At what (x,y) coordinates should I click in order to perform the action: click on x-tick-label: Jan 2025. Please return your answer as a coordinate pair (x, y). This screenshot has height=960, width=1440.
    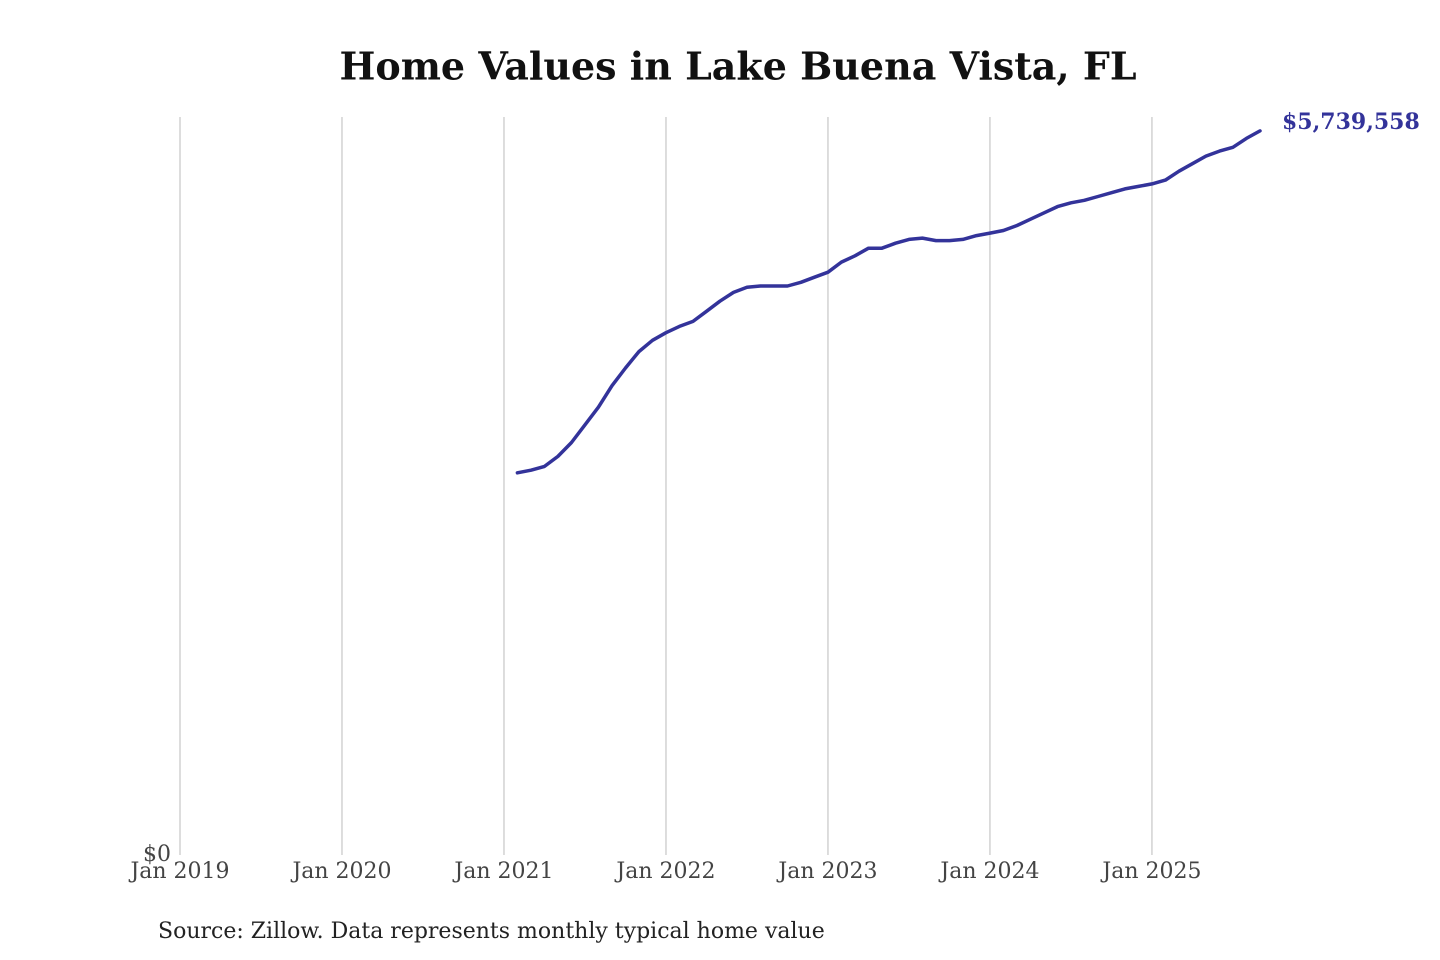
    Looking at the image, I should click on (1150, 871).